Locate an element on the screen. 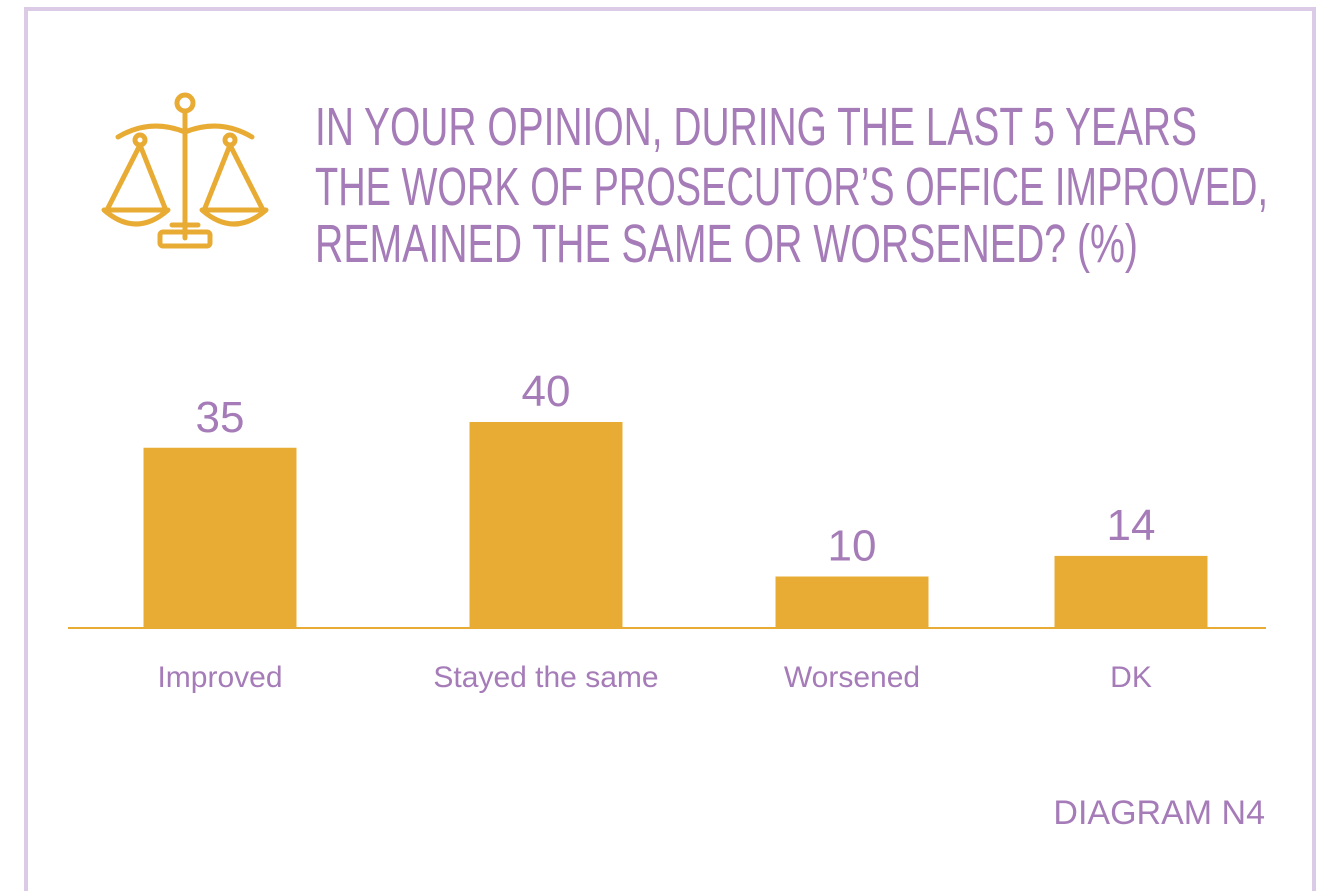  x-tick-label: Stayed the same is located at coordinates (545, 677).